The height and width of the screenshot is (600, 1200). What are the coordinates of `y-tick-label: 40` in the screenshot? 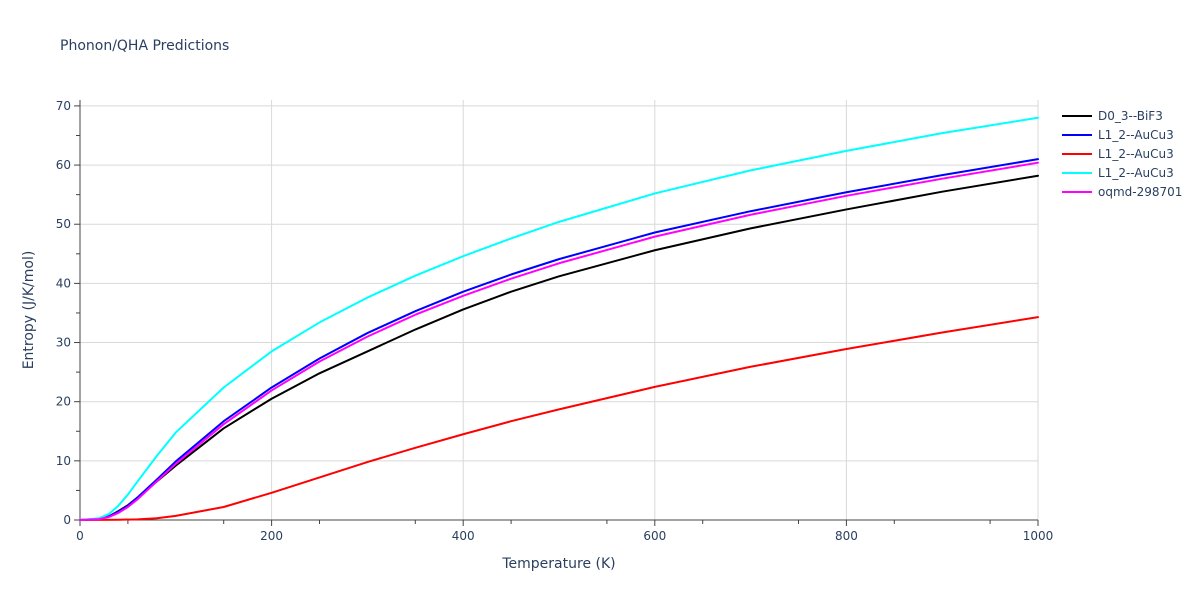 It's located at (63, 283).